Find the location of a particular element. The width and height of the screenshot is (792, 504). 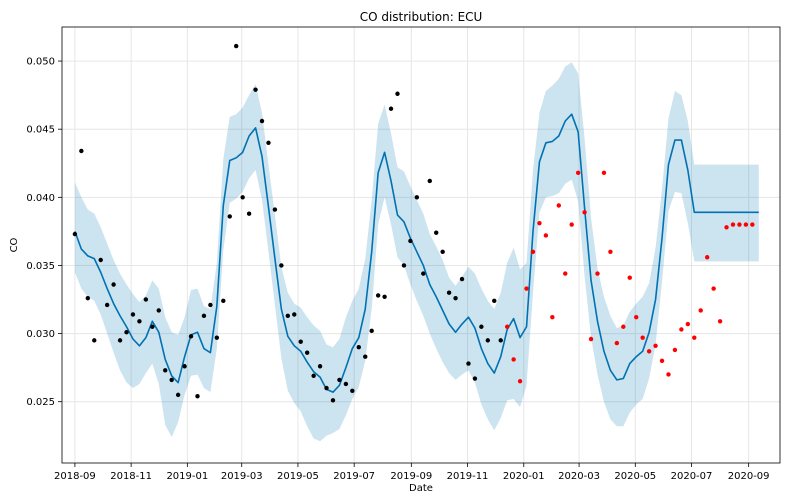

x-tick-label: 2020-05 is located at coordinates (635, 476).